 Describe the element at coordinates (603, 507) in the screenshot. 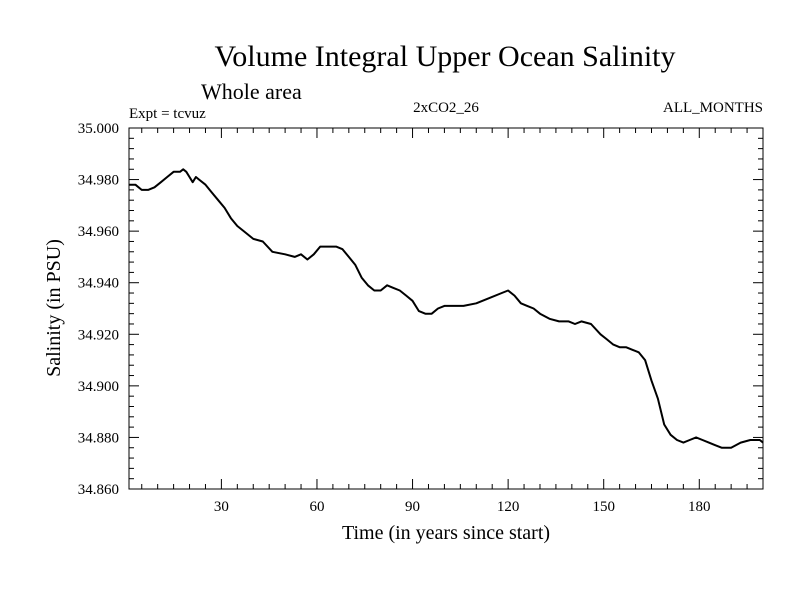

I see `x-tick-label: 150` at that location.